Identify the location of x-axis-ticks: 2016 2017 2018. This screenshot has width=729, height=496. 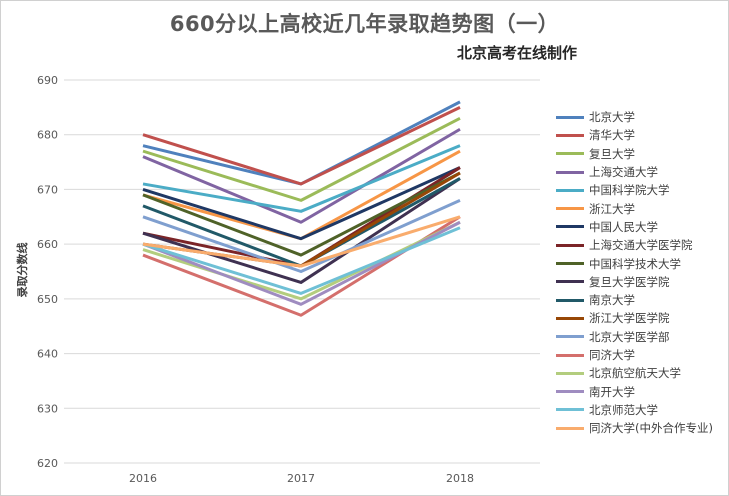
(301, 478).